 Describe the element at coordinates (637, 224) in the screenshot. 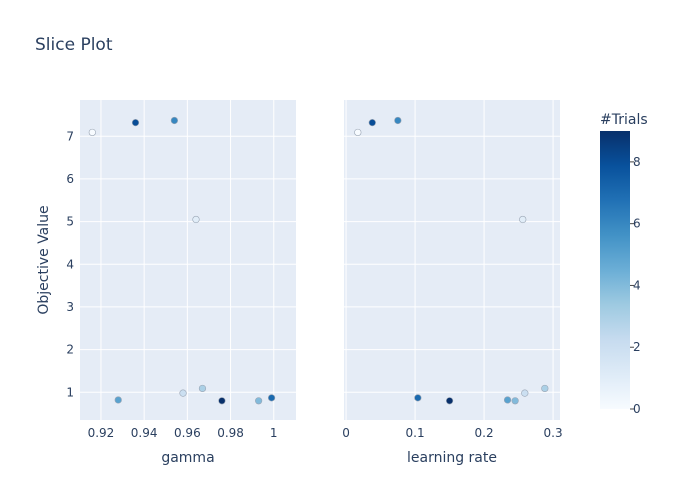

I see `colorbar-tick-label: 6` at that location.